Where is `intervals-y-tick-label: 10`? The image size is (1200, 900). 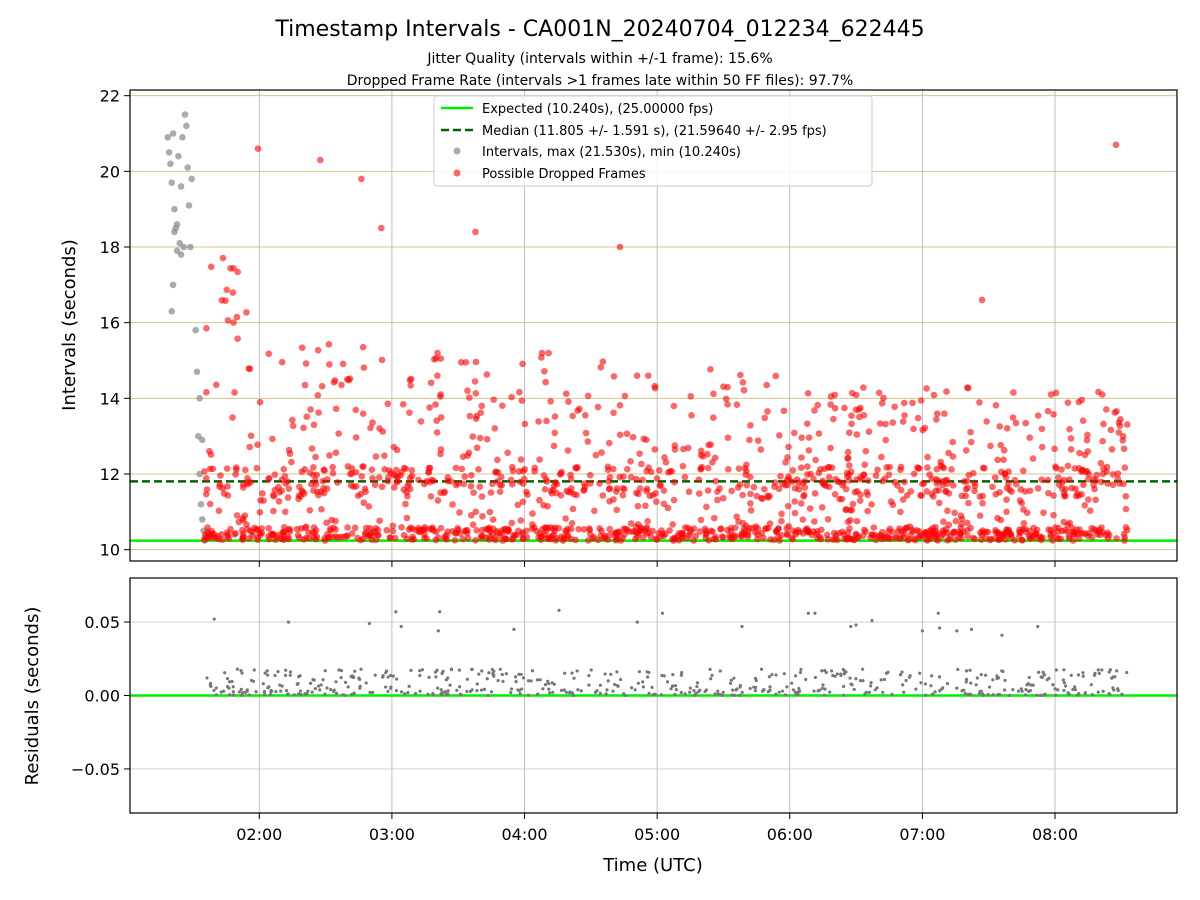
intervals-y-tick-label: 10 is located at coordinates (110, 550).